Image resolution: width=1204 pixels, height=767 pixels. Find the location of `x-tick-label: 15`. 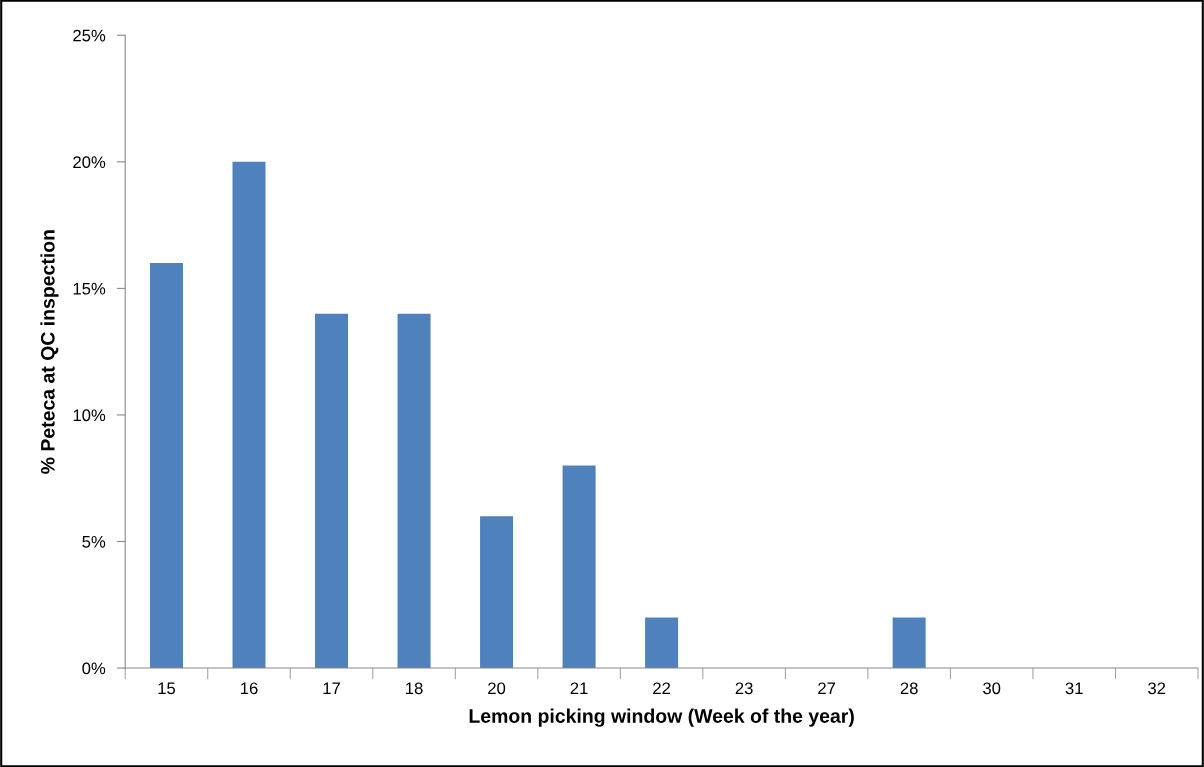

x-tick-label: 15 is located at coordinates (167, 688).